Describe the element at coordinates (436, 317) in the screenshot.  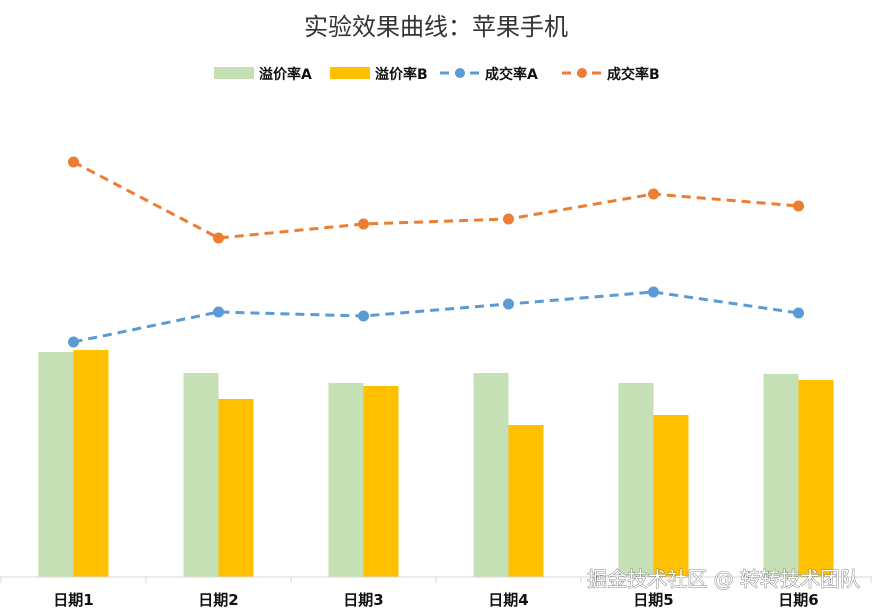
I see `line-成交率A` at that location.